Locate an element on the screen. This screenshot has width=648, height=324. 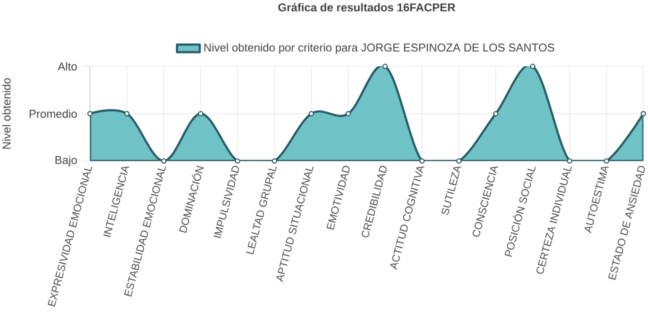
ref-line-label: Bajo is located at coordinates (66, 161).